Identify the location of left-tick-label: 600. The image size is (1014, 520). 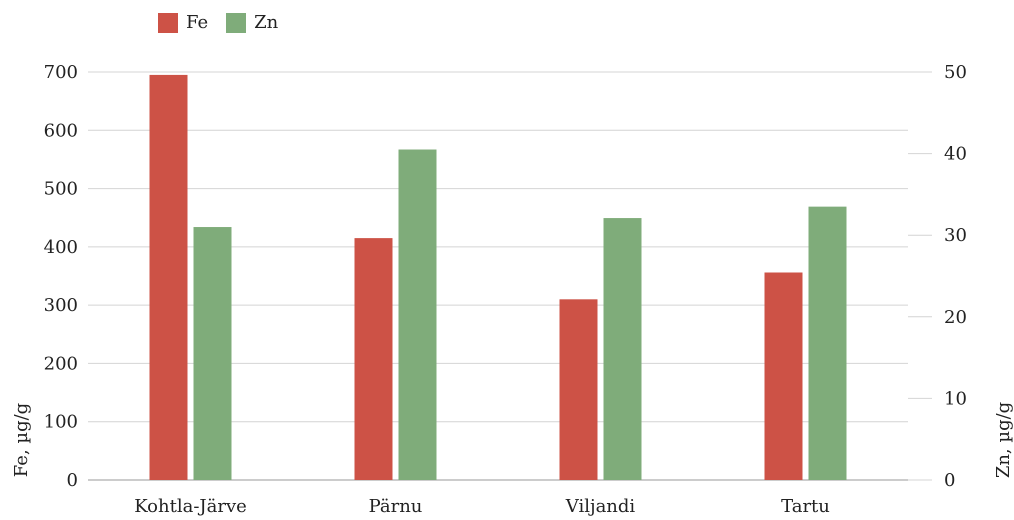
(61, 130).